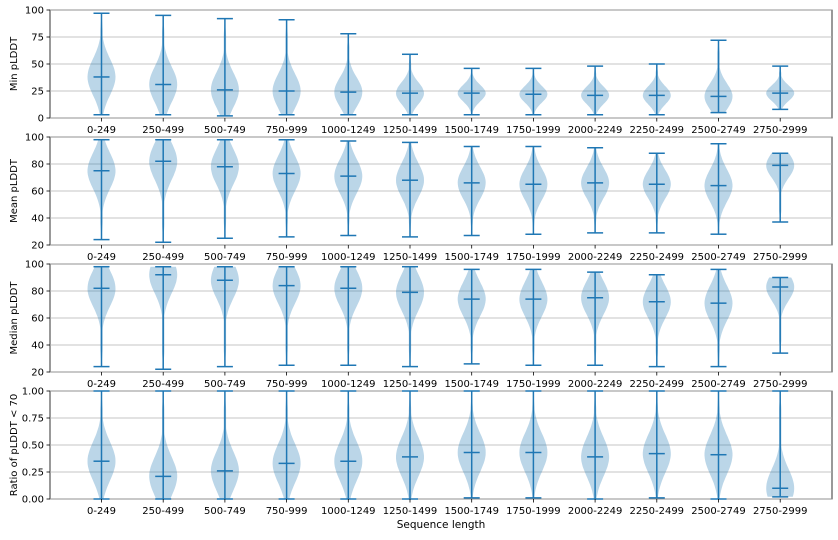  I want to click on y-tick-label: 0.25, so click(33, 473).